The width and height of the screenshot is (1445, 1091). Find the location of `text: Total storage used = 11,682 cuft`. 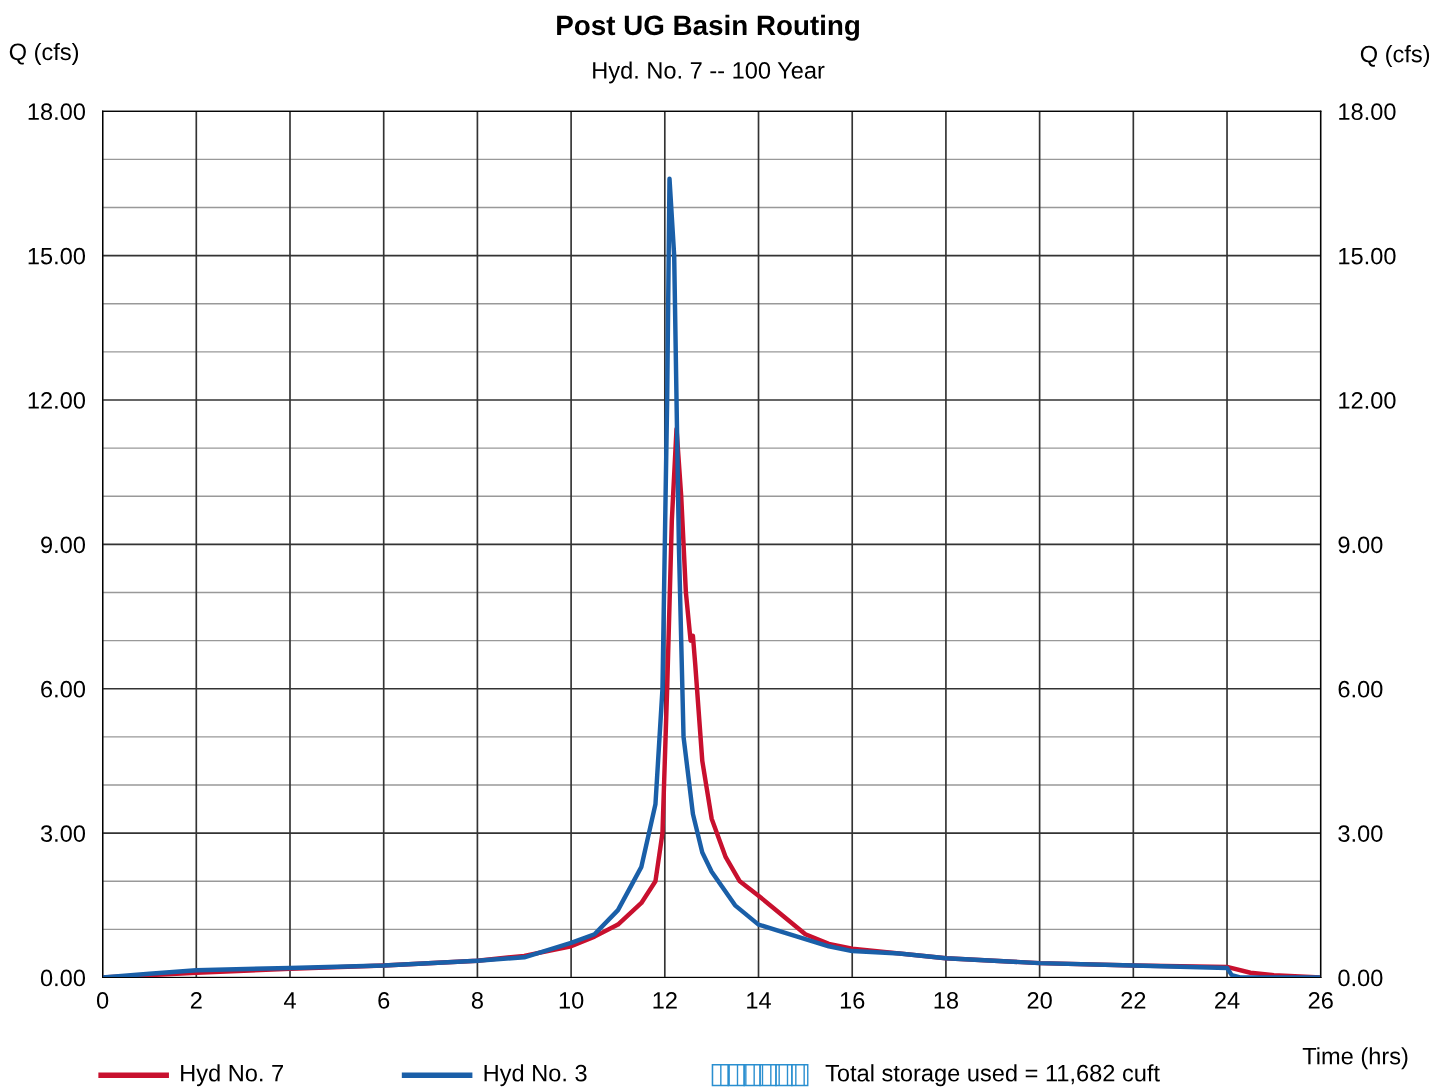

text: Total storage used = 11,682 cuft is located at coordinates (992, 1075).